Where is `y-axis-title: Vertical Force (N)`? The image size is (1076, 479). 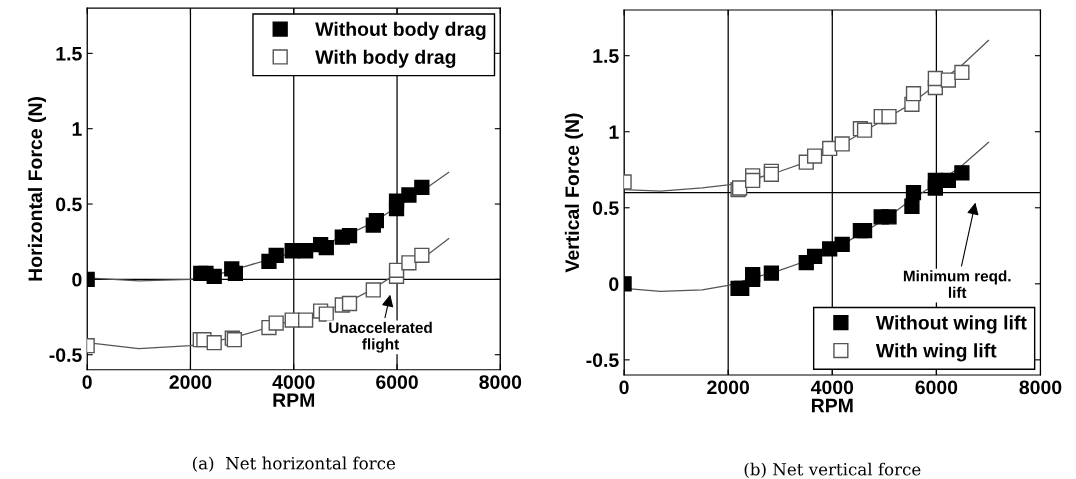 y-axis-title: Vertical Force (N) is located at coordinates (573, 193).